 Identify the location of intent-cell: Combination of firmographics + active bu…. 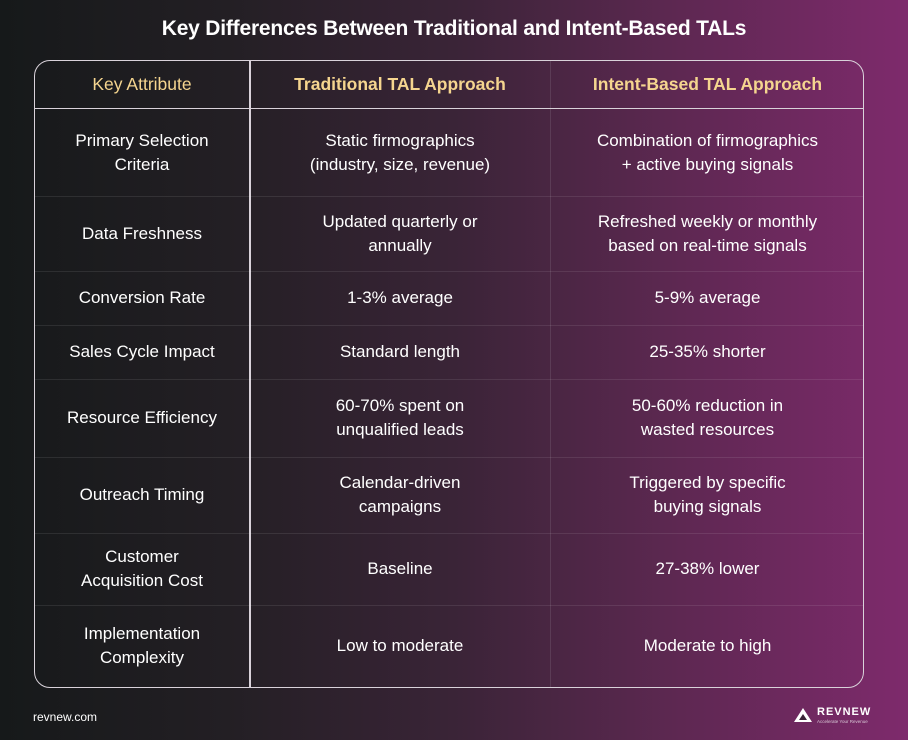
(707, 152).